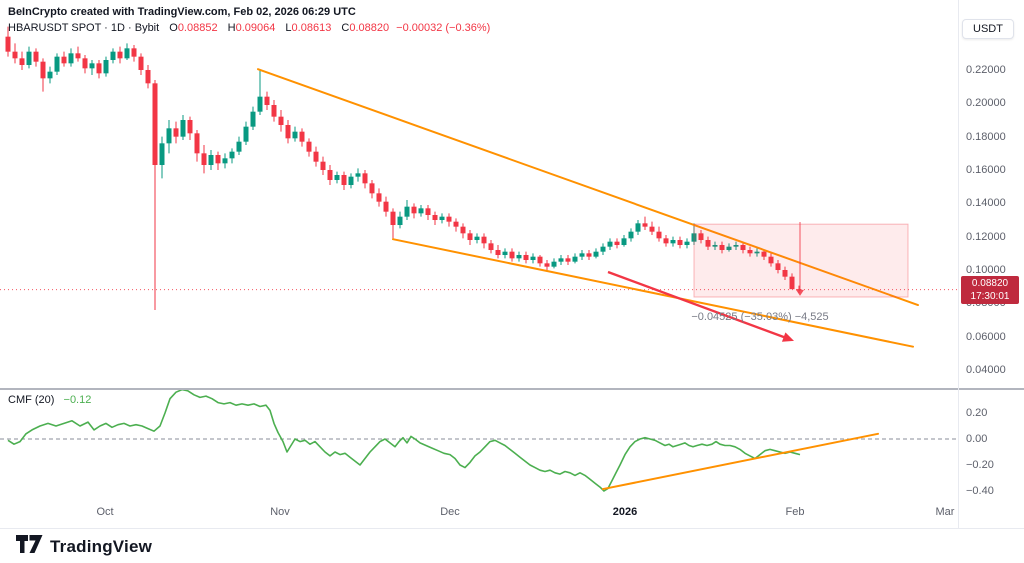  Describe the element at coordinates (990, 296) in the screenshot. I see `bar-countdown: 17:30:01` at that location.